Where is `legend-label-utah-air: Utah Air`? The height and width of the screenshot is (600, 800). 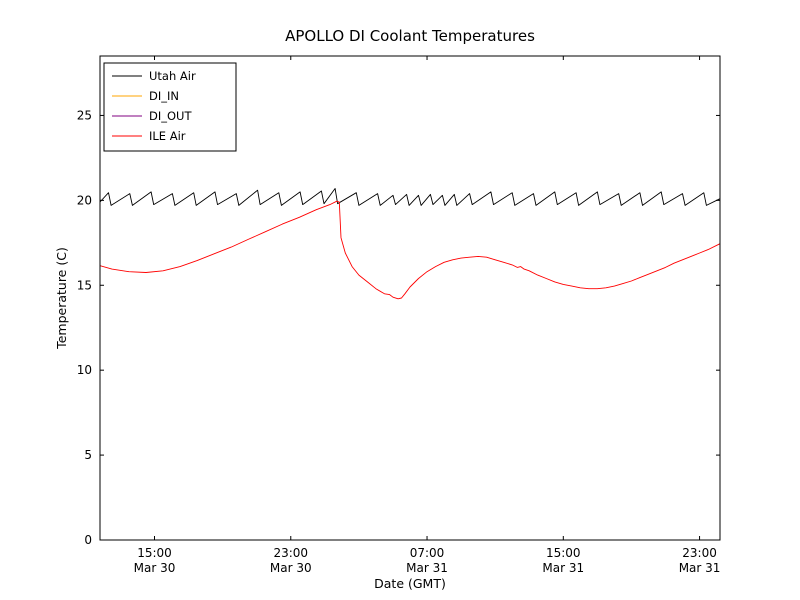
legend-label-utah-air: Utah Air is located at coordinates (172, 76).